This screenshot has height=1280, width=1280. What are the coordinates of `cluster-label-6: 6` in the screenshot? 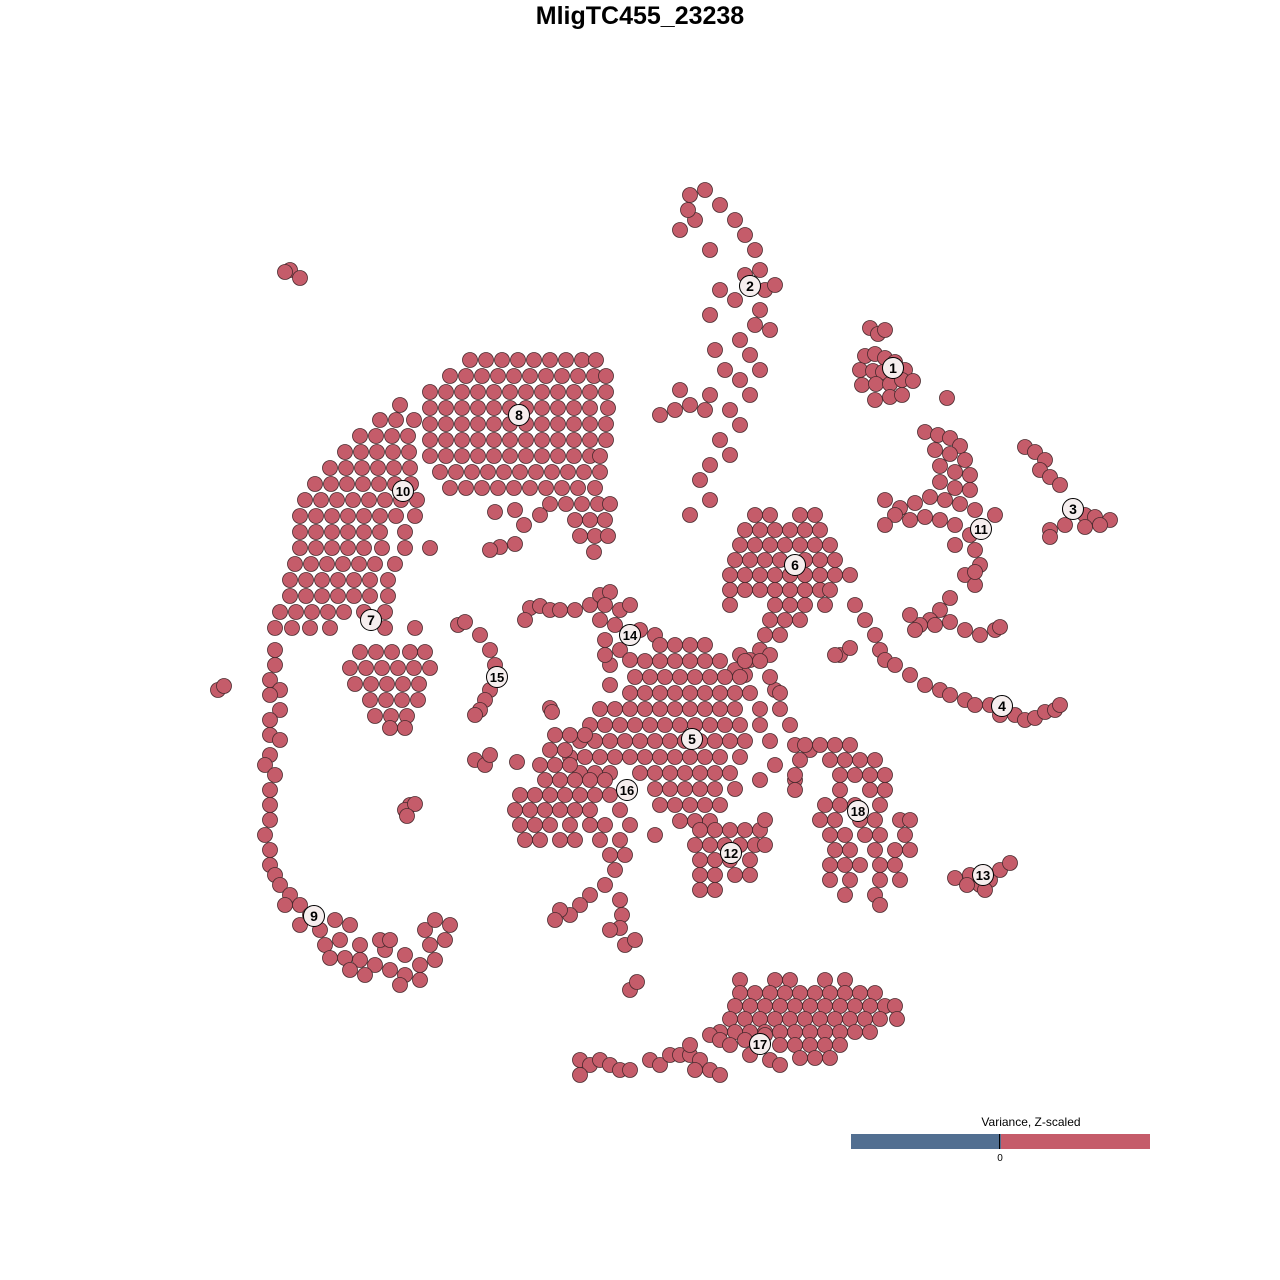 It's located at (795, 565).